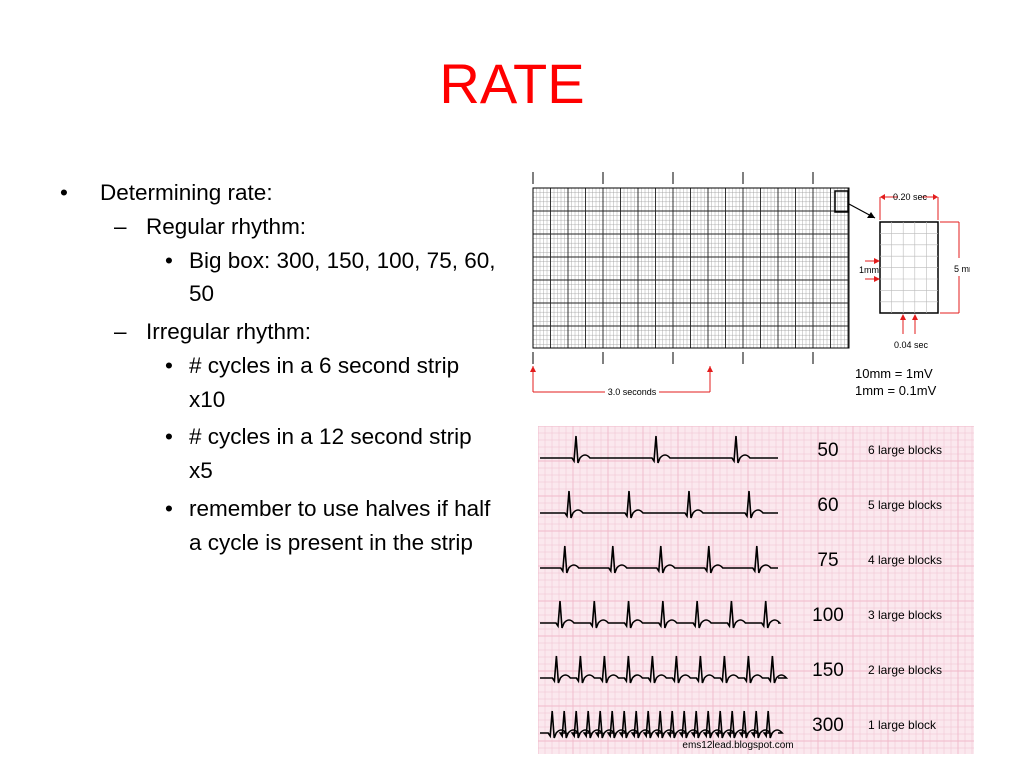  Describe the element at coordinates (621, 381) in the screenshot. I see `timing-marker: 3.0 seconds` at that location.